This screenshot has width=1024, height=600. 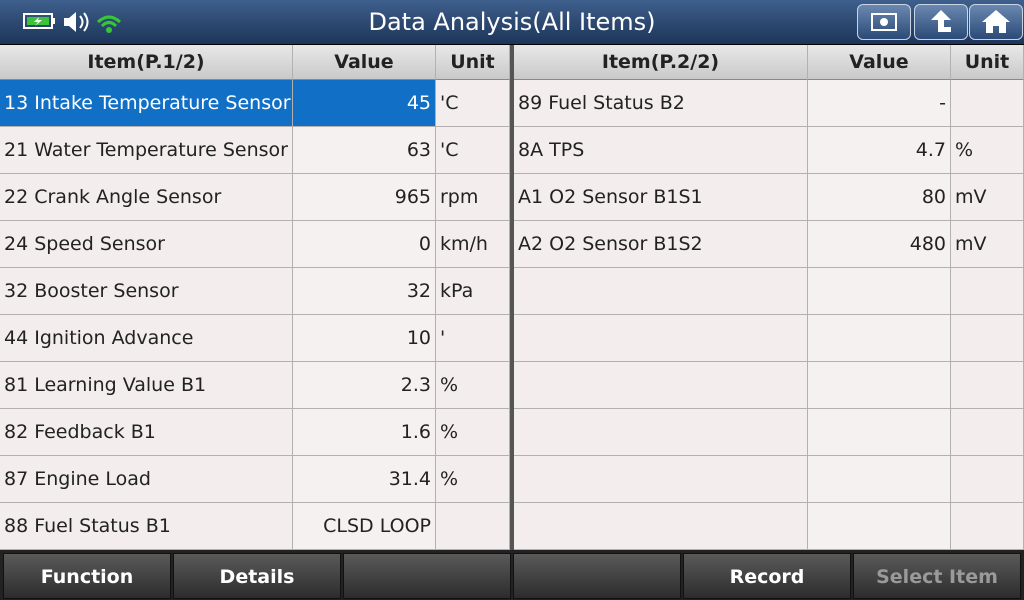 I want to click on cell-item: 44 Ignition Advance, so click(x=146, y=338).